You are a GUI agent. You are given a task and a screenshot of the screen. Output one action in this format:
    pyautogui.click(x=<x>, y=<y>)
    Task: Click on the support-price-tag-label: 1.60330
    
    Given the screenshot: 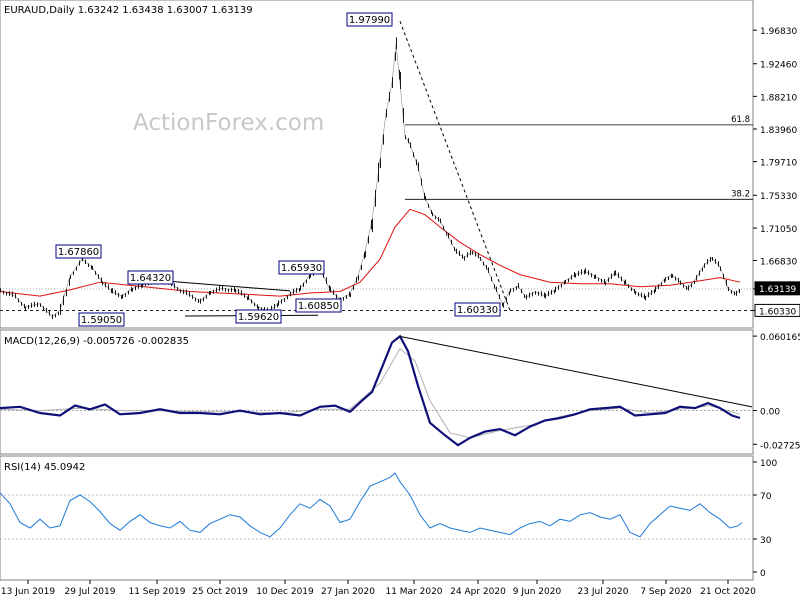 What is the action you would take?
    pyautogui.click(x=777, y=312)
    